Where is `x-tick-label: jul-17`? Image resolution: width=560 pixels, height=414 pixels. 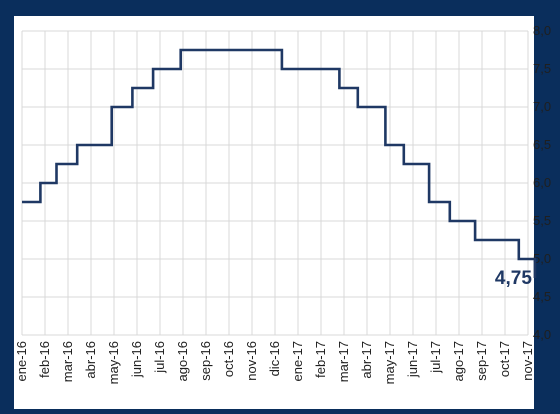
x-tick-label: jul-17 is located at coordinates (435, 357).